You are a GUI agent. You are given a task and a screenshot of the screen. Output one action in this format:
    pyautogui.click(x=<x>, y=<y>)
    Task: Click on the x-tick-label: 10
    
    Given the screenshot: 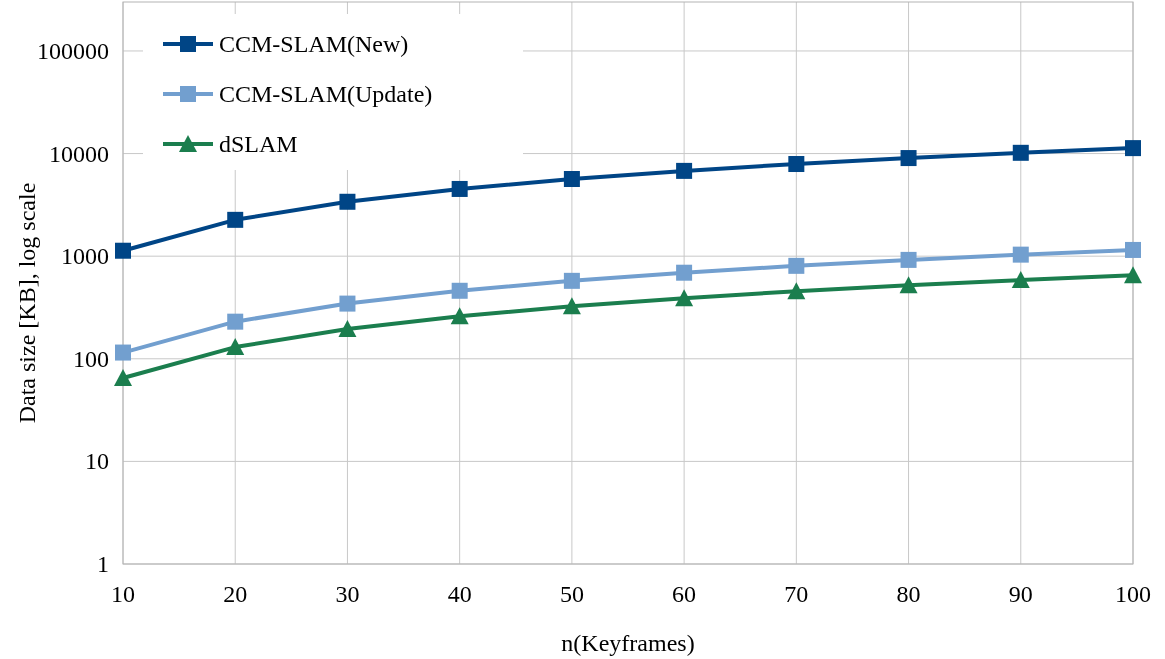 What is the action you would take?
    pyautogui.click(x=123, y=594)
    